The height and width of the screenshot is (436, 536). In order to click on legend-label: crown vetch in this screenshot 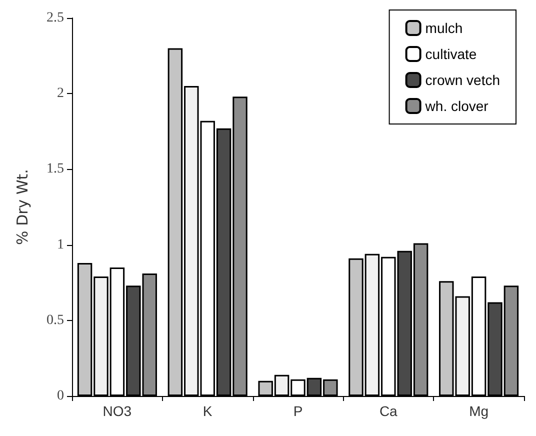, I will do `click(462, 80)`.